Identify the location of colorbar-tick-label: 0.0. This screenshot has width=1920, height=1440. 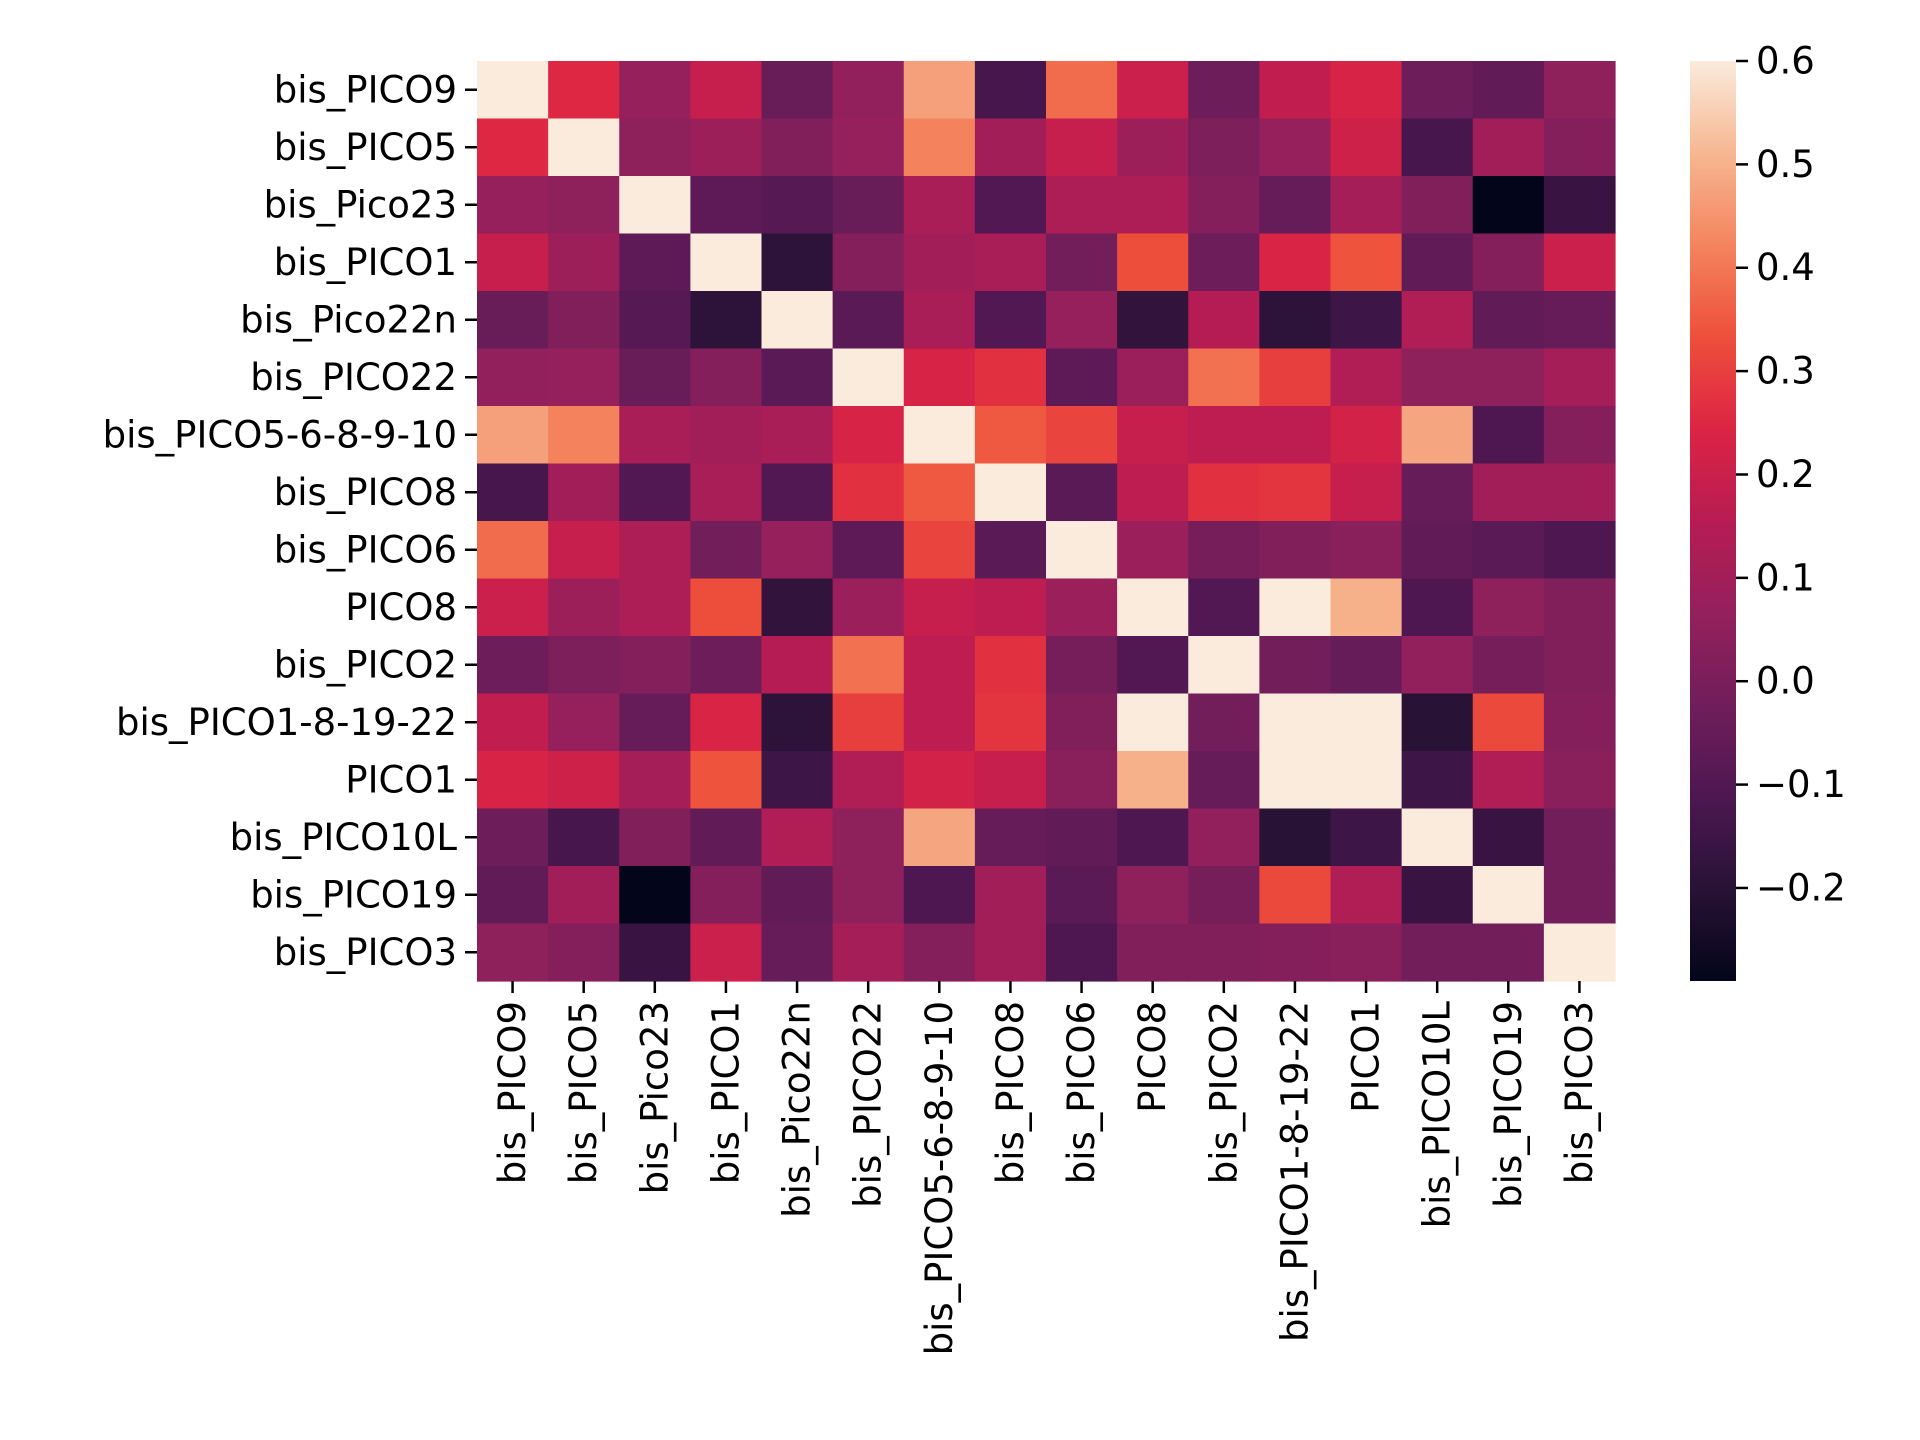
(1785, 681).